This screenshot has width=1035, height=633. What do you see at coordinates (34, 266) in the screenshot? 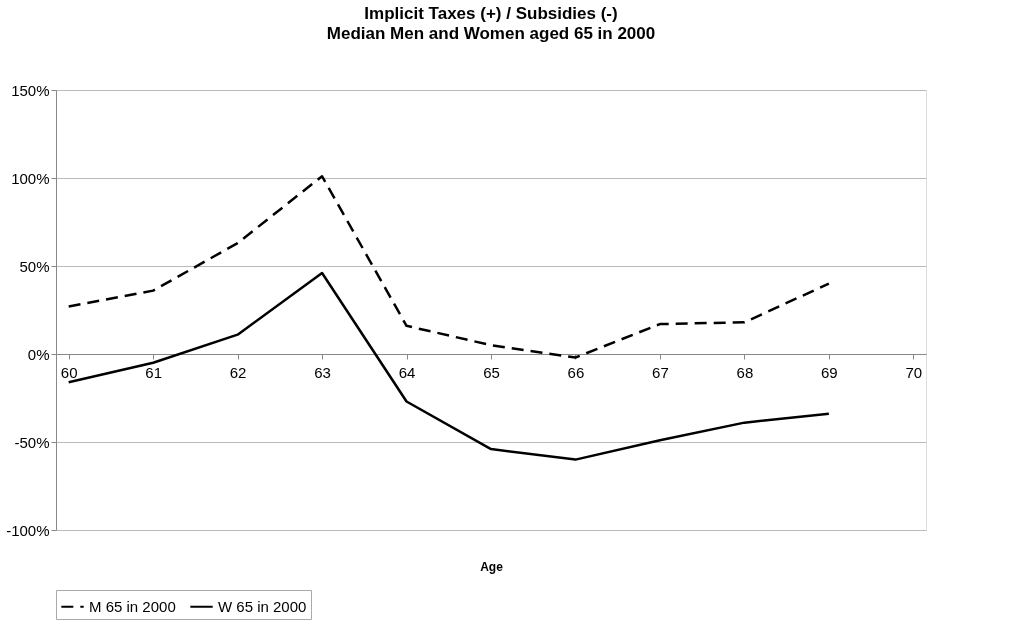
I see `y-tick-label: 50%` at bounding box center [34, 266].